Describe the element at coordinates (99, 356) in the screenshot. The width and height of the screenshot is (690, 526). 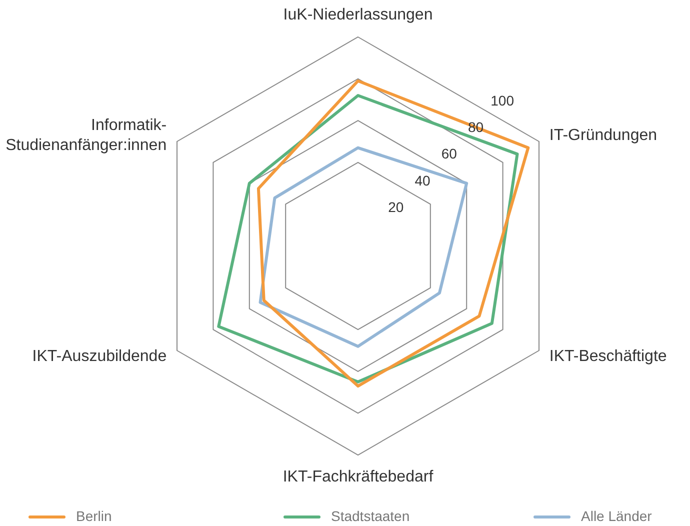
I see `spoke-label: IKT-Auszubildende` at that location.